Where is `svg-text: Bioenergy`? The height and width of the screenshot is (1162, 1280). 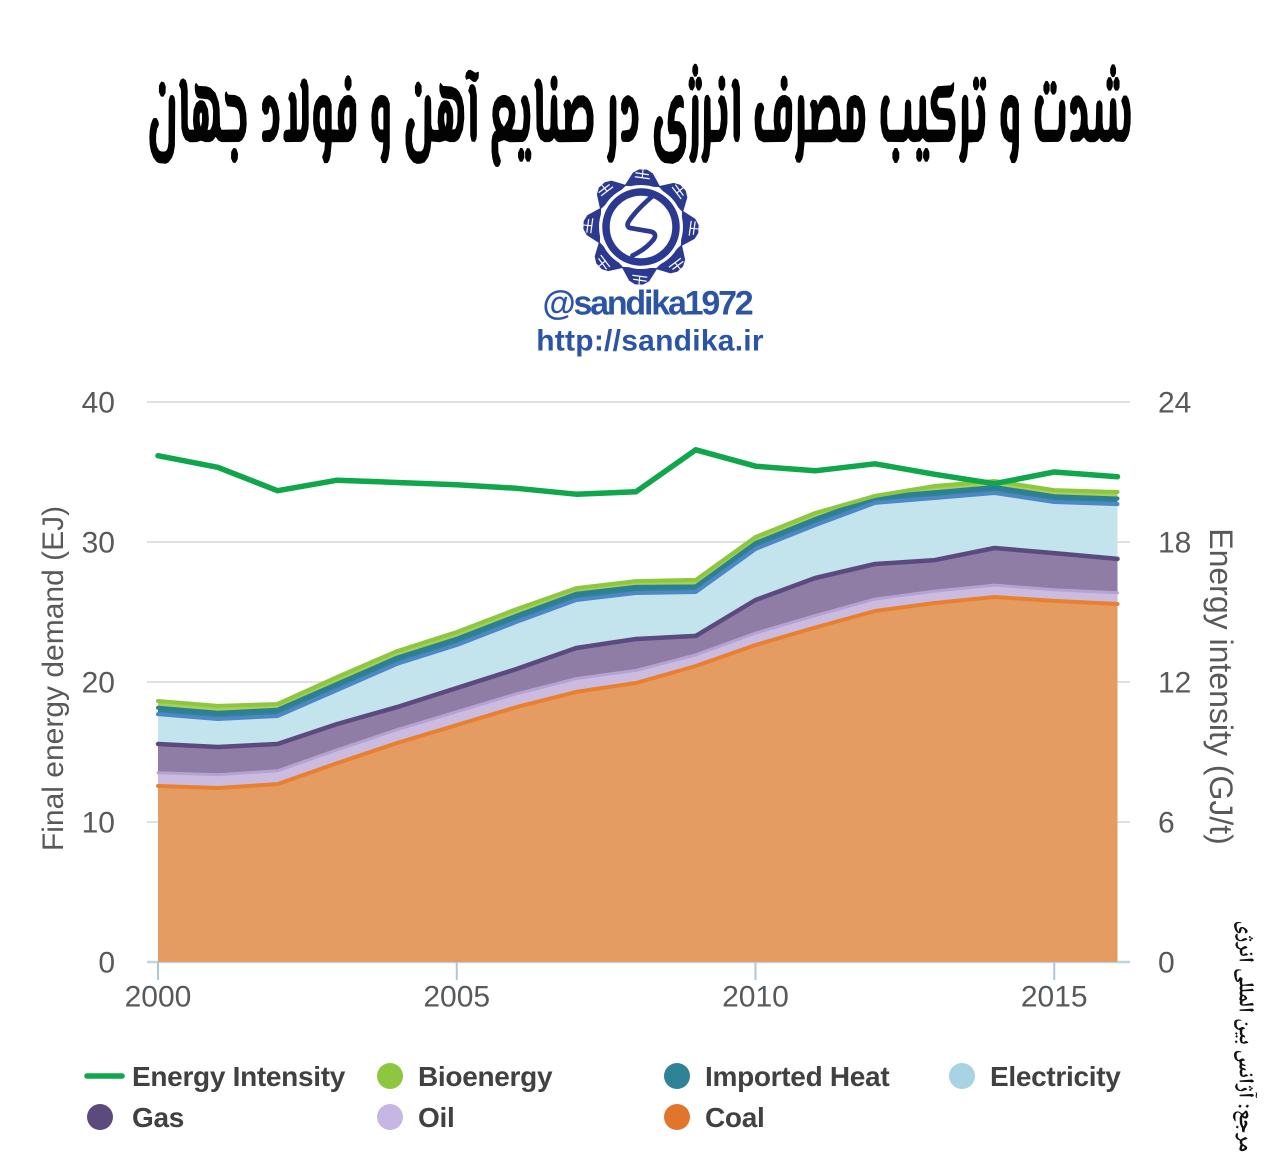
svg-text: Bioenergy is located at coordinates (485, 1076).